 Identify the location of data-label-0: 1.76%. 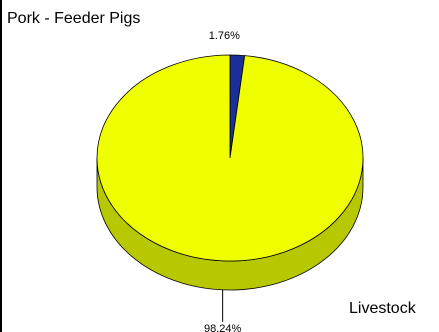
(224, 36).